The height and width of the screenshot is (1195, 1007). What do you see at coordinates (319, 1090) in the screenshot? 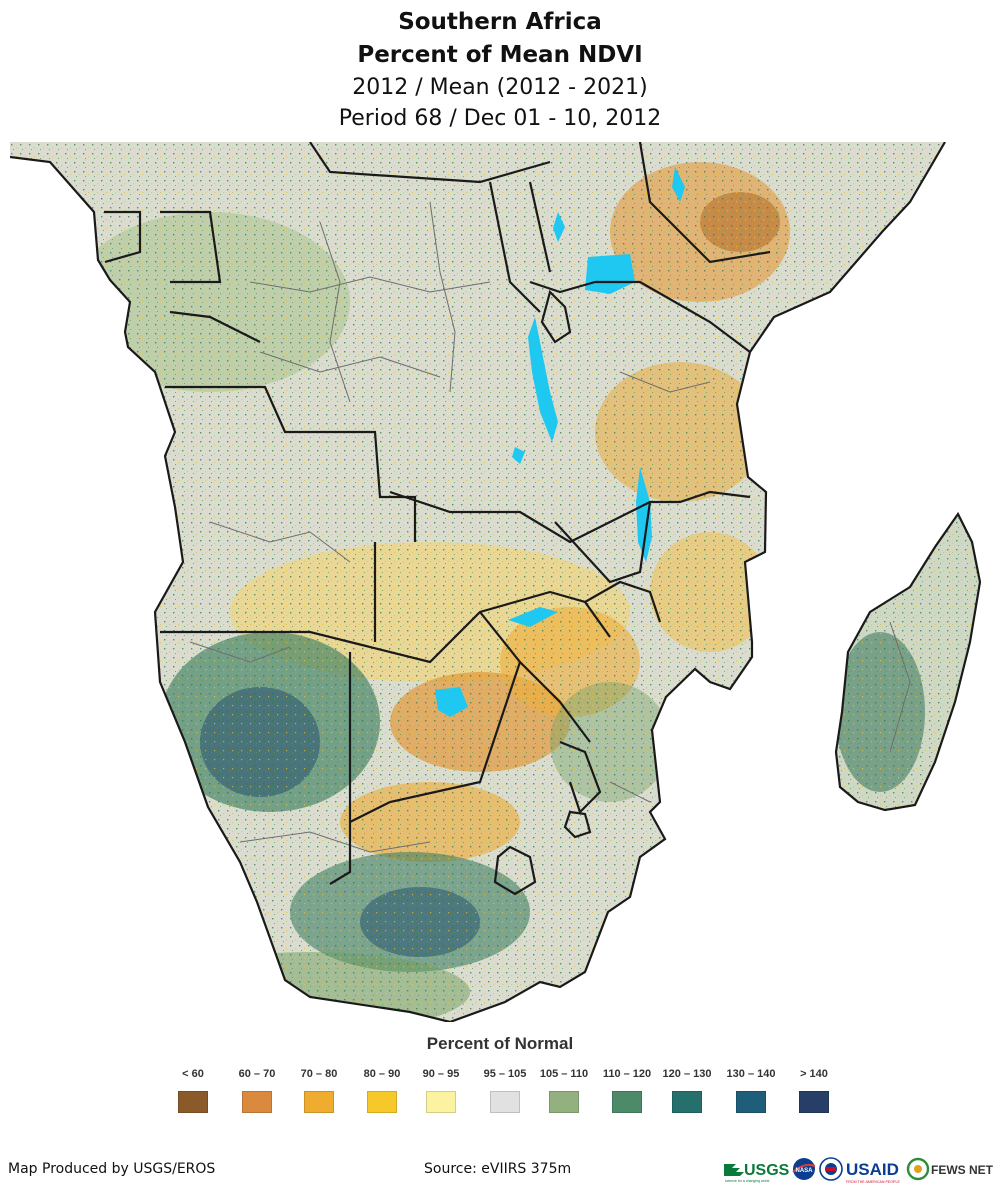
I see `legend-item-70-80: 70 – 80` at bounding box center [319, 1090].